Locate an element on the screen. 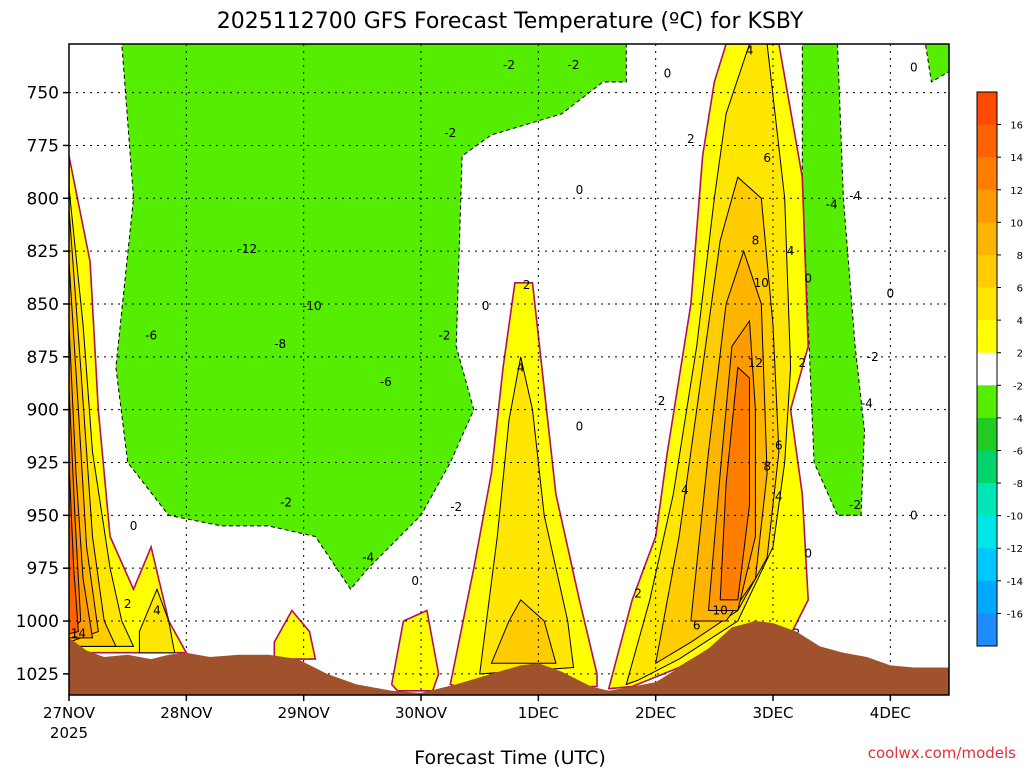  y-tick-label: 800 is located at coordinates (43, 199).